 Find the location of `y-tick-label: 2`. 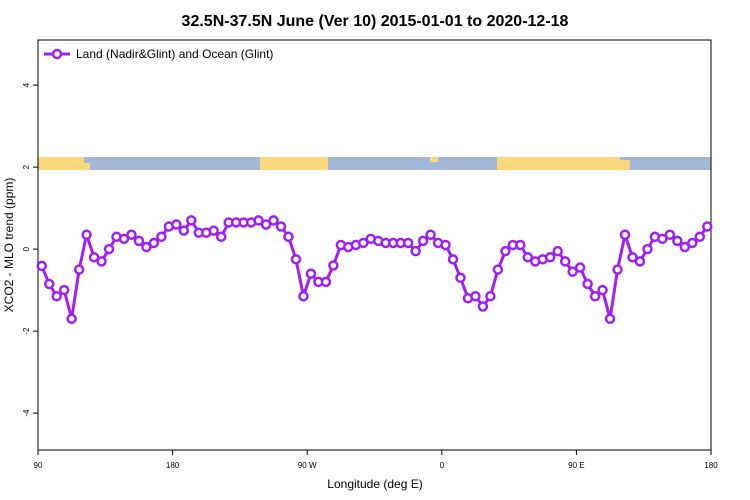

y-tick-label: 2 is located at coordinates (26, 166).